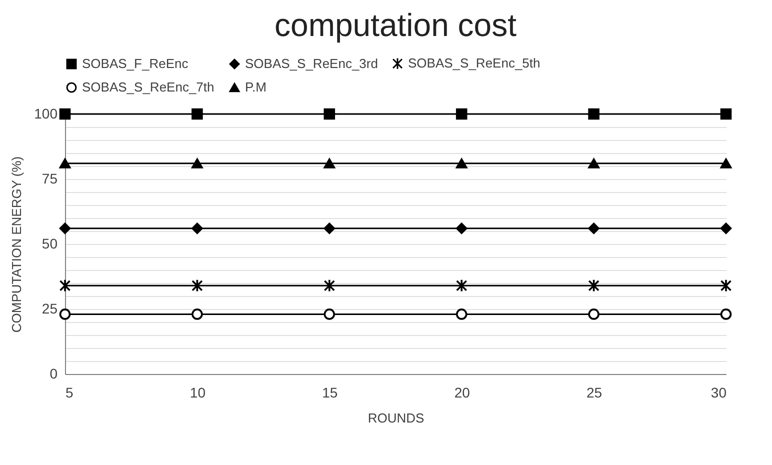 Image resolution: width=772 pixels, height=465 pixels. Describe the element at coordinates (50, 178) in the screenshot. I see `y-tick-label: 75` at that location.